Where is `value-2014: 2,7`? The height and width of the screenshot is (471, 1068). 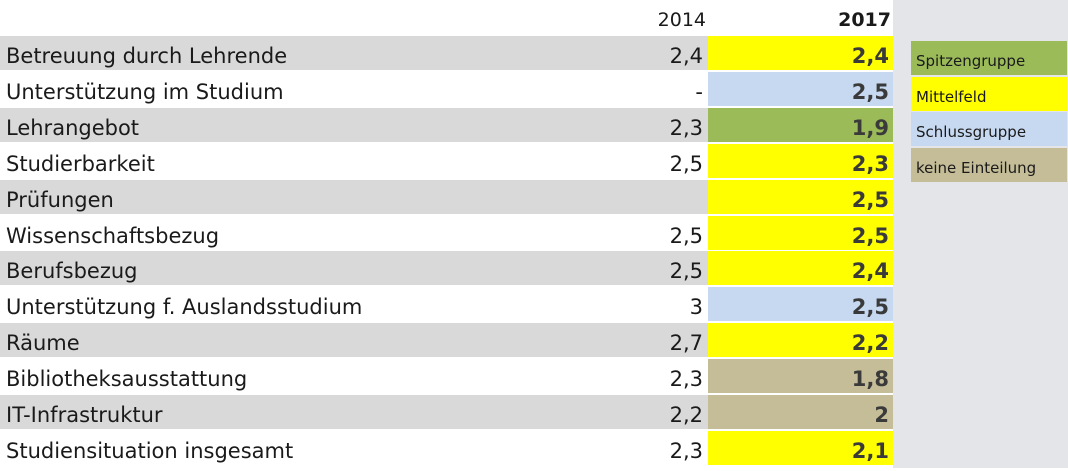
value-2014: 2,7 is located at coordinates (628, 340).